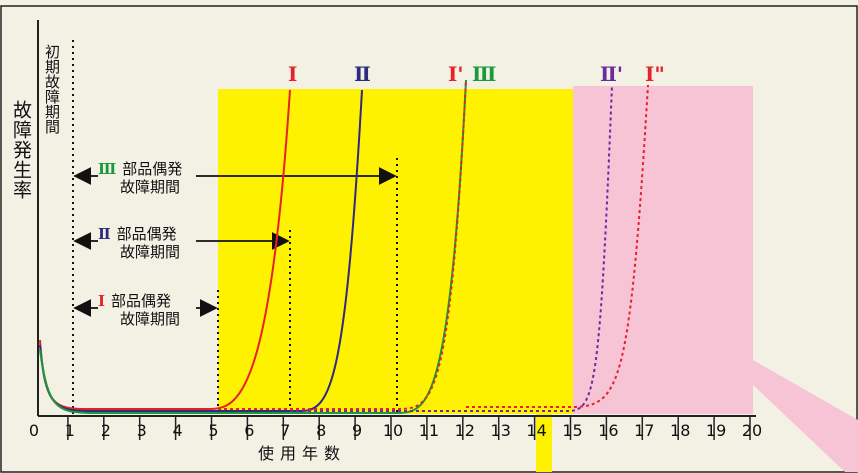 This screenshot has height=473, width=858. Describe the element at coordinates (557, 246) in the screenshot. I see `curve-1-double-prime` at that location.